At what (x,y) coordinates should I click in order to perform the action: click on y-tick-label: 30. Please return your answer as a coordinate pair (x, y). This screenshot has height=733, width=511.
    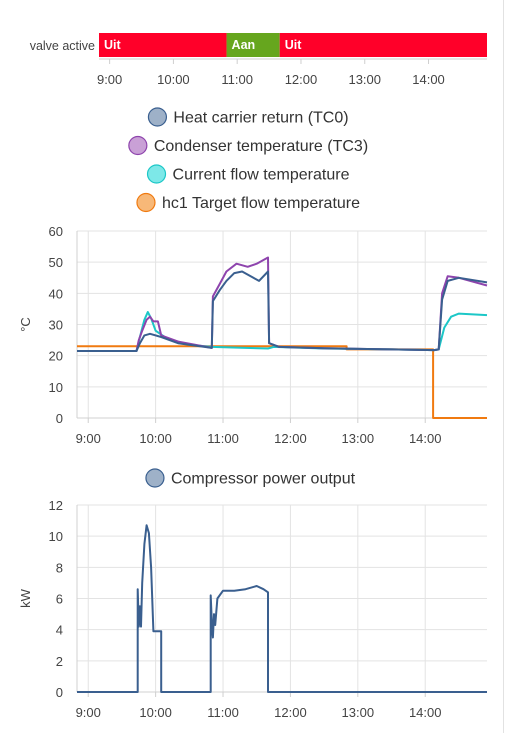
    Looking at the image, I should click on (56, 325).